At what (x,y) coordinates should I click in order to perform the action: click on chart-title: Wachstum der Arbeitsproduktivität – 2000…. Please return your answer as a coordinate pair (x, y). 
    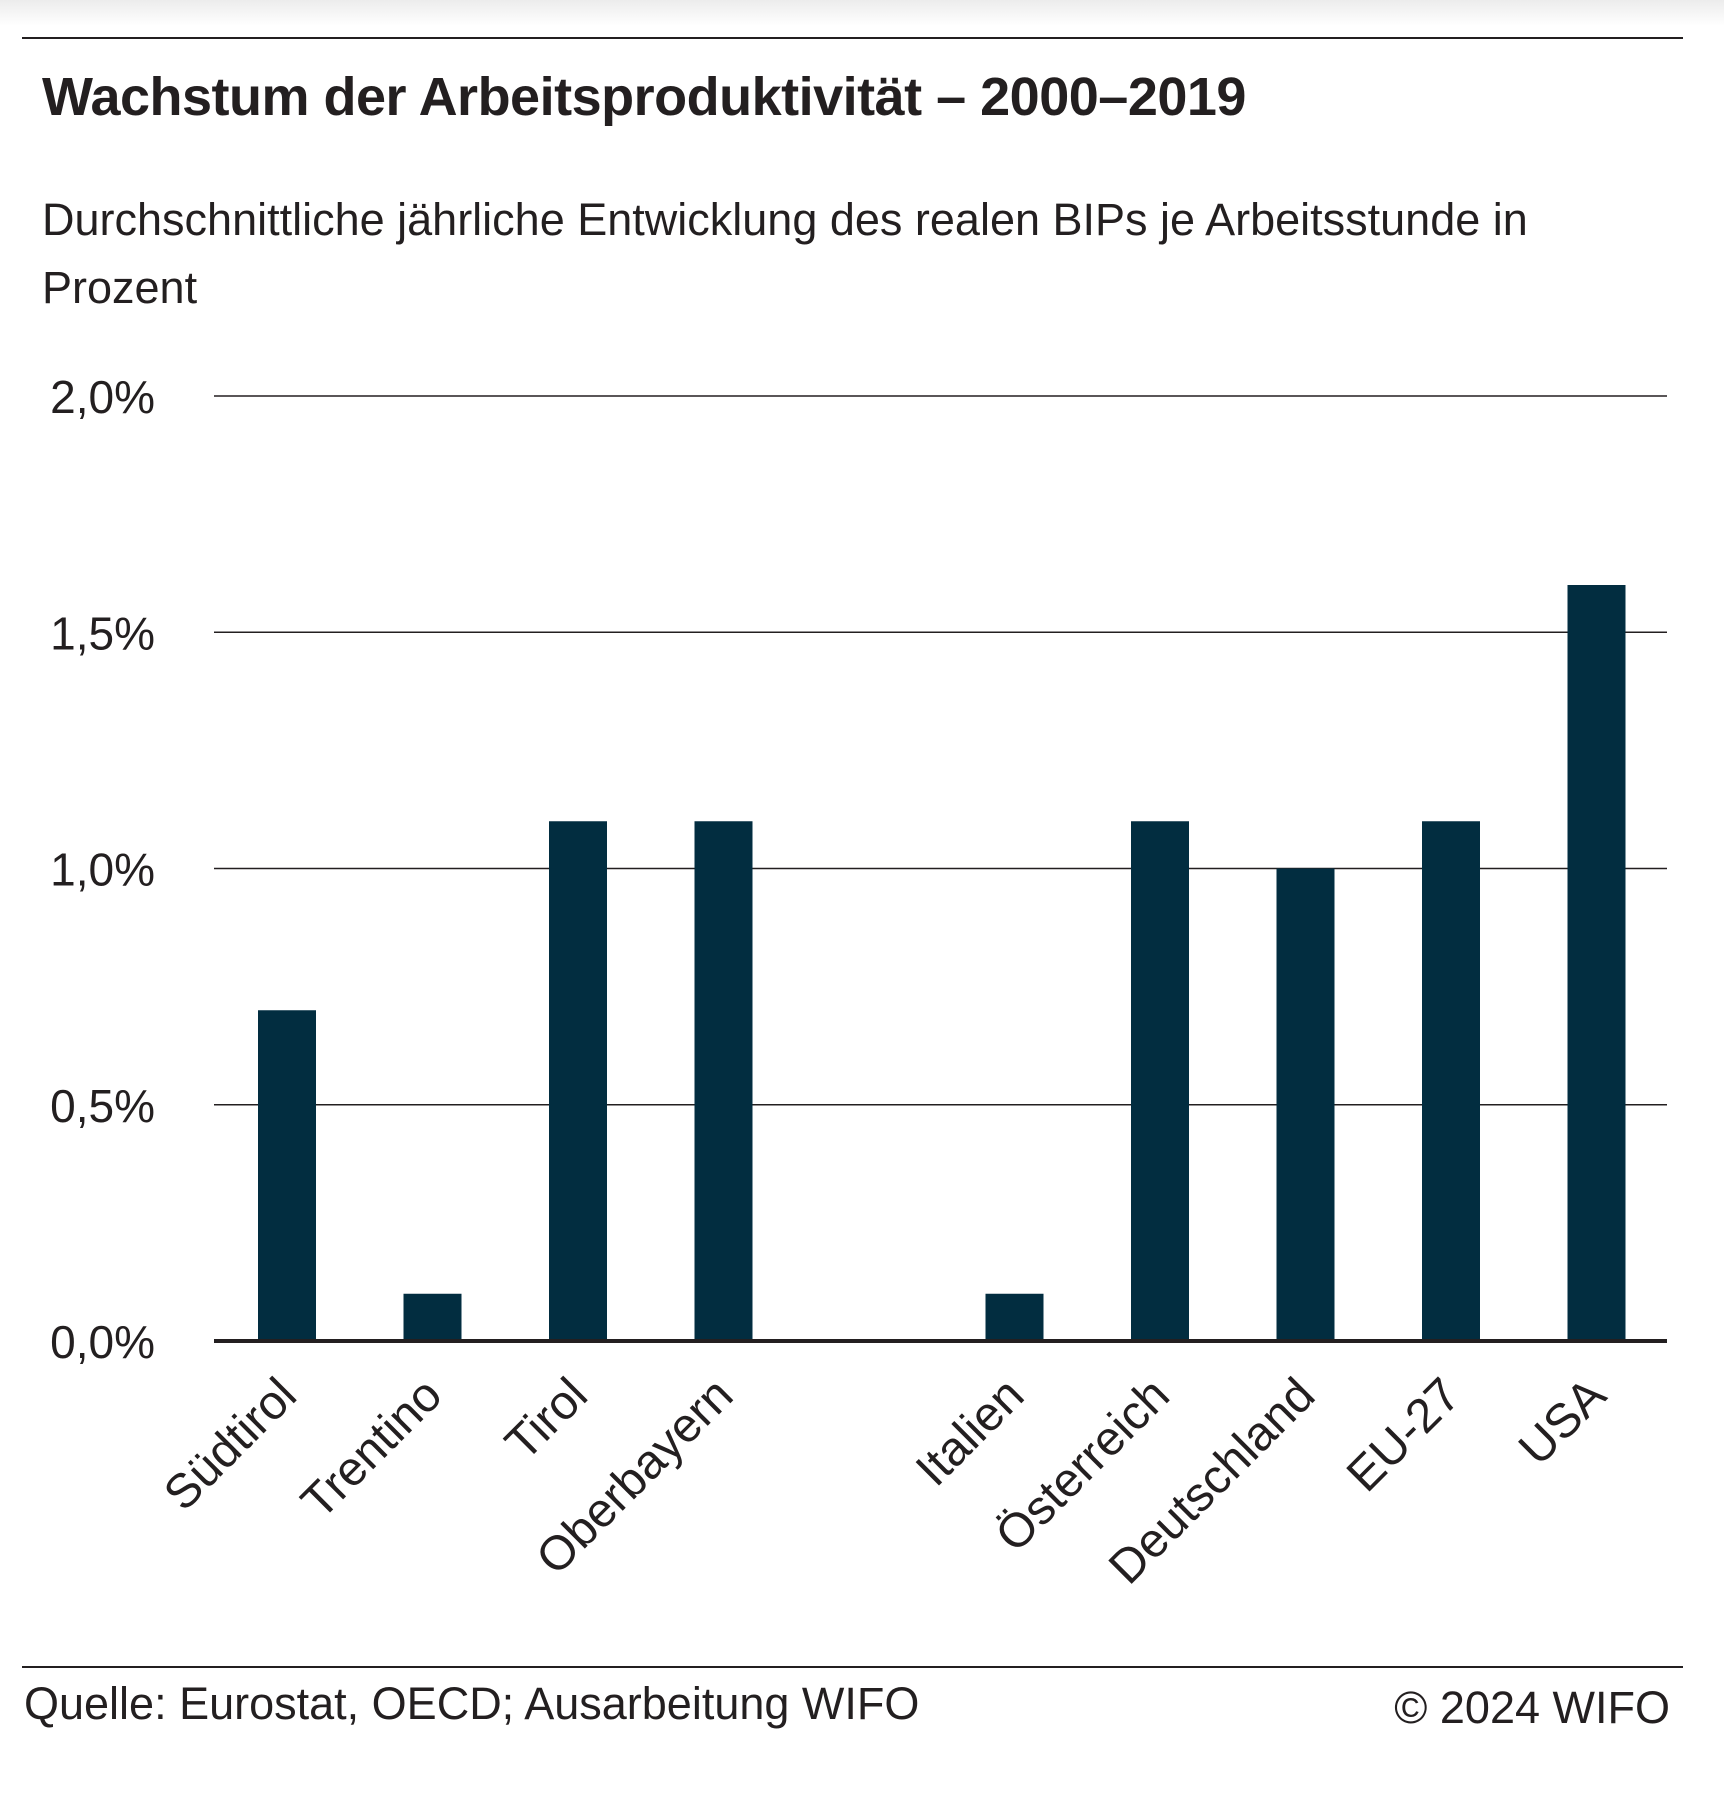
    Looking at the image, I should click on (644, 97).